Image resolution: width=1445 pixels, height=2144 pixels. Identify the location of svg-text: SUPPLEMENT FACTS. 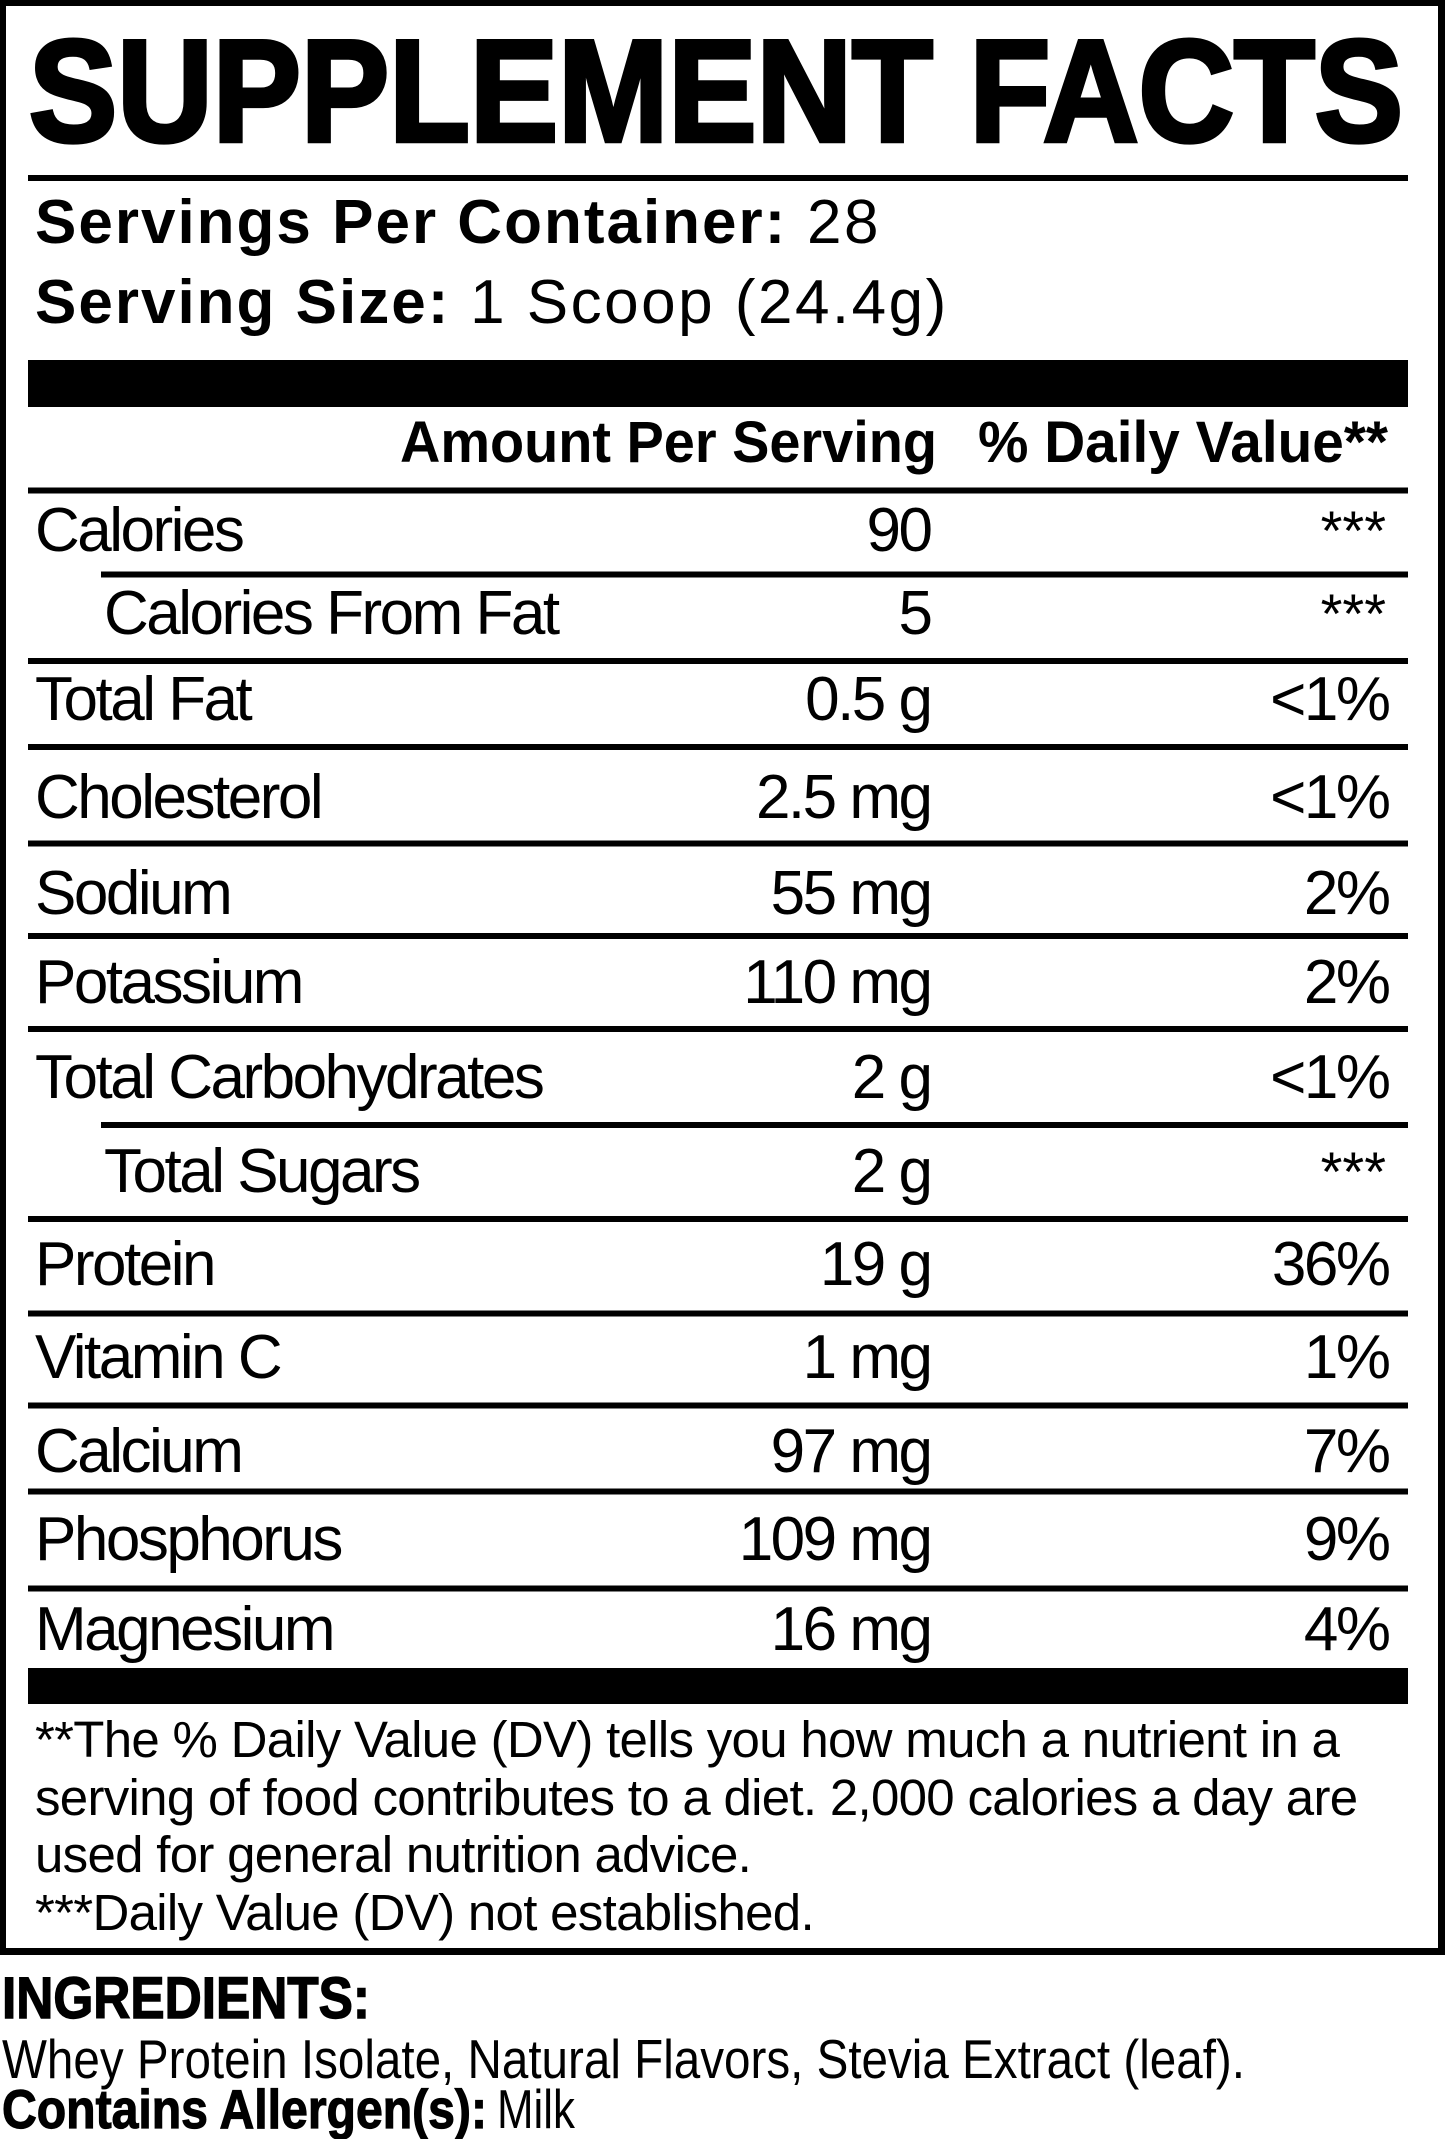
(716, 91).